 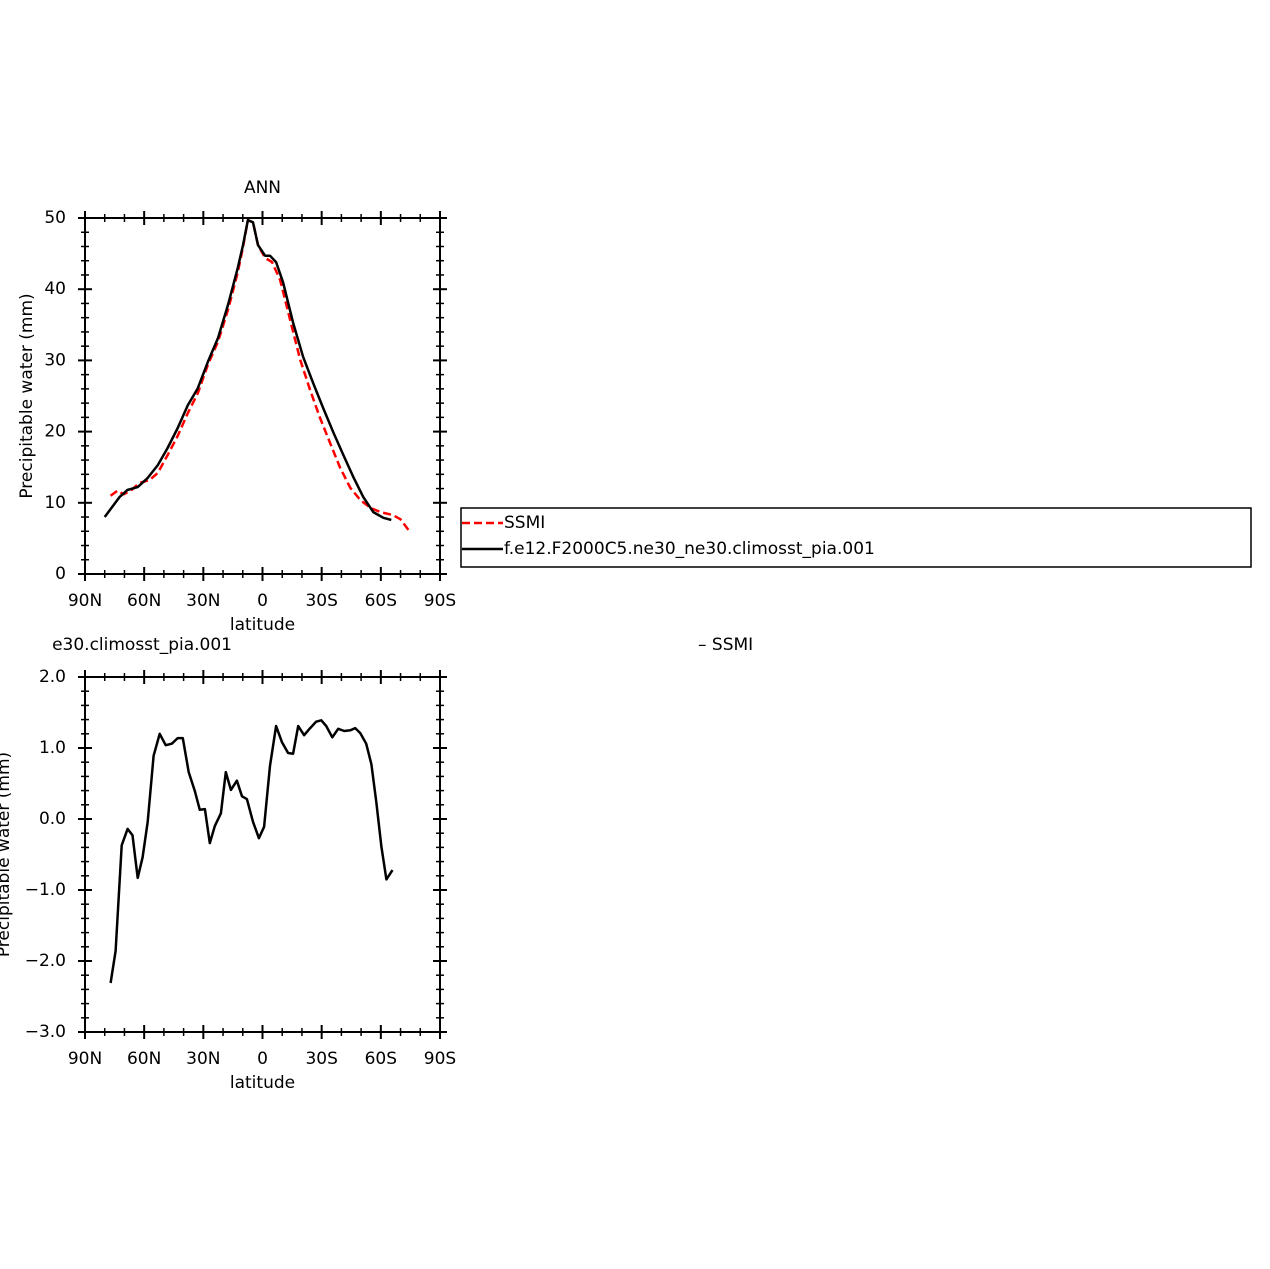 What do you see at coordinates (262, 188) in the screenshot?
I see `chart-title: ANN` at bounding box center [262, 188].